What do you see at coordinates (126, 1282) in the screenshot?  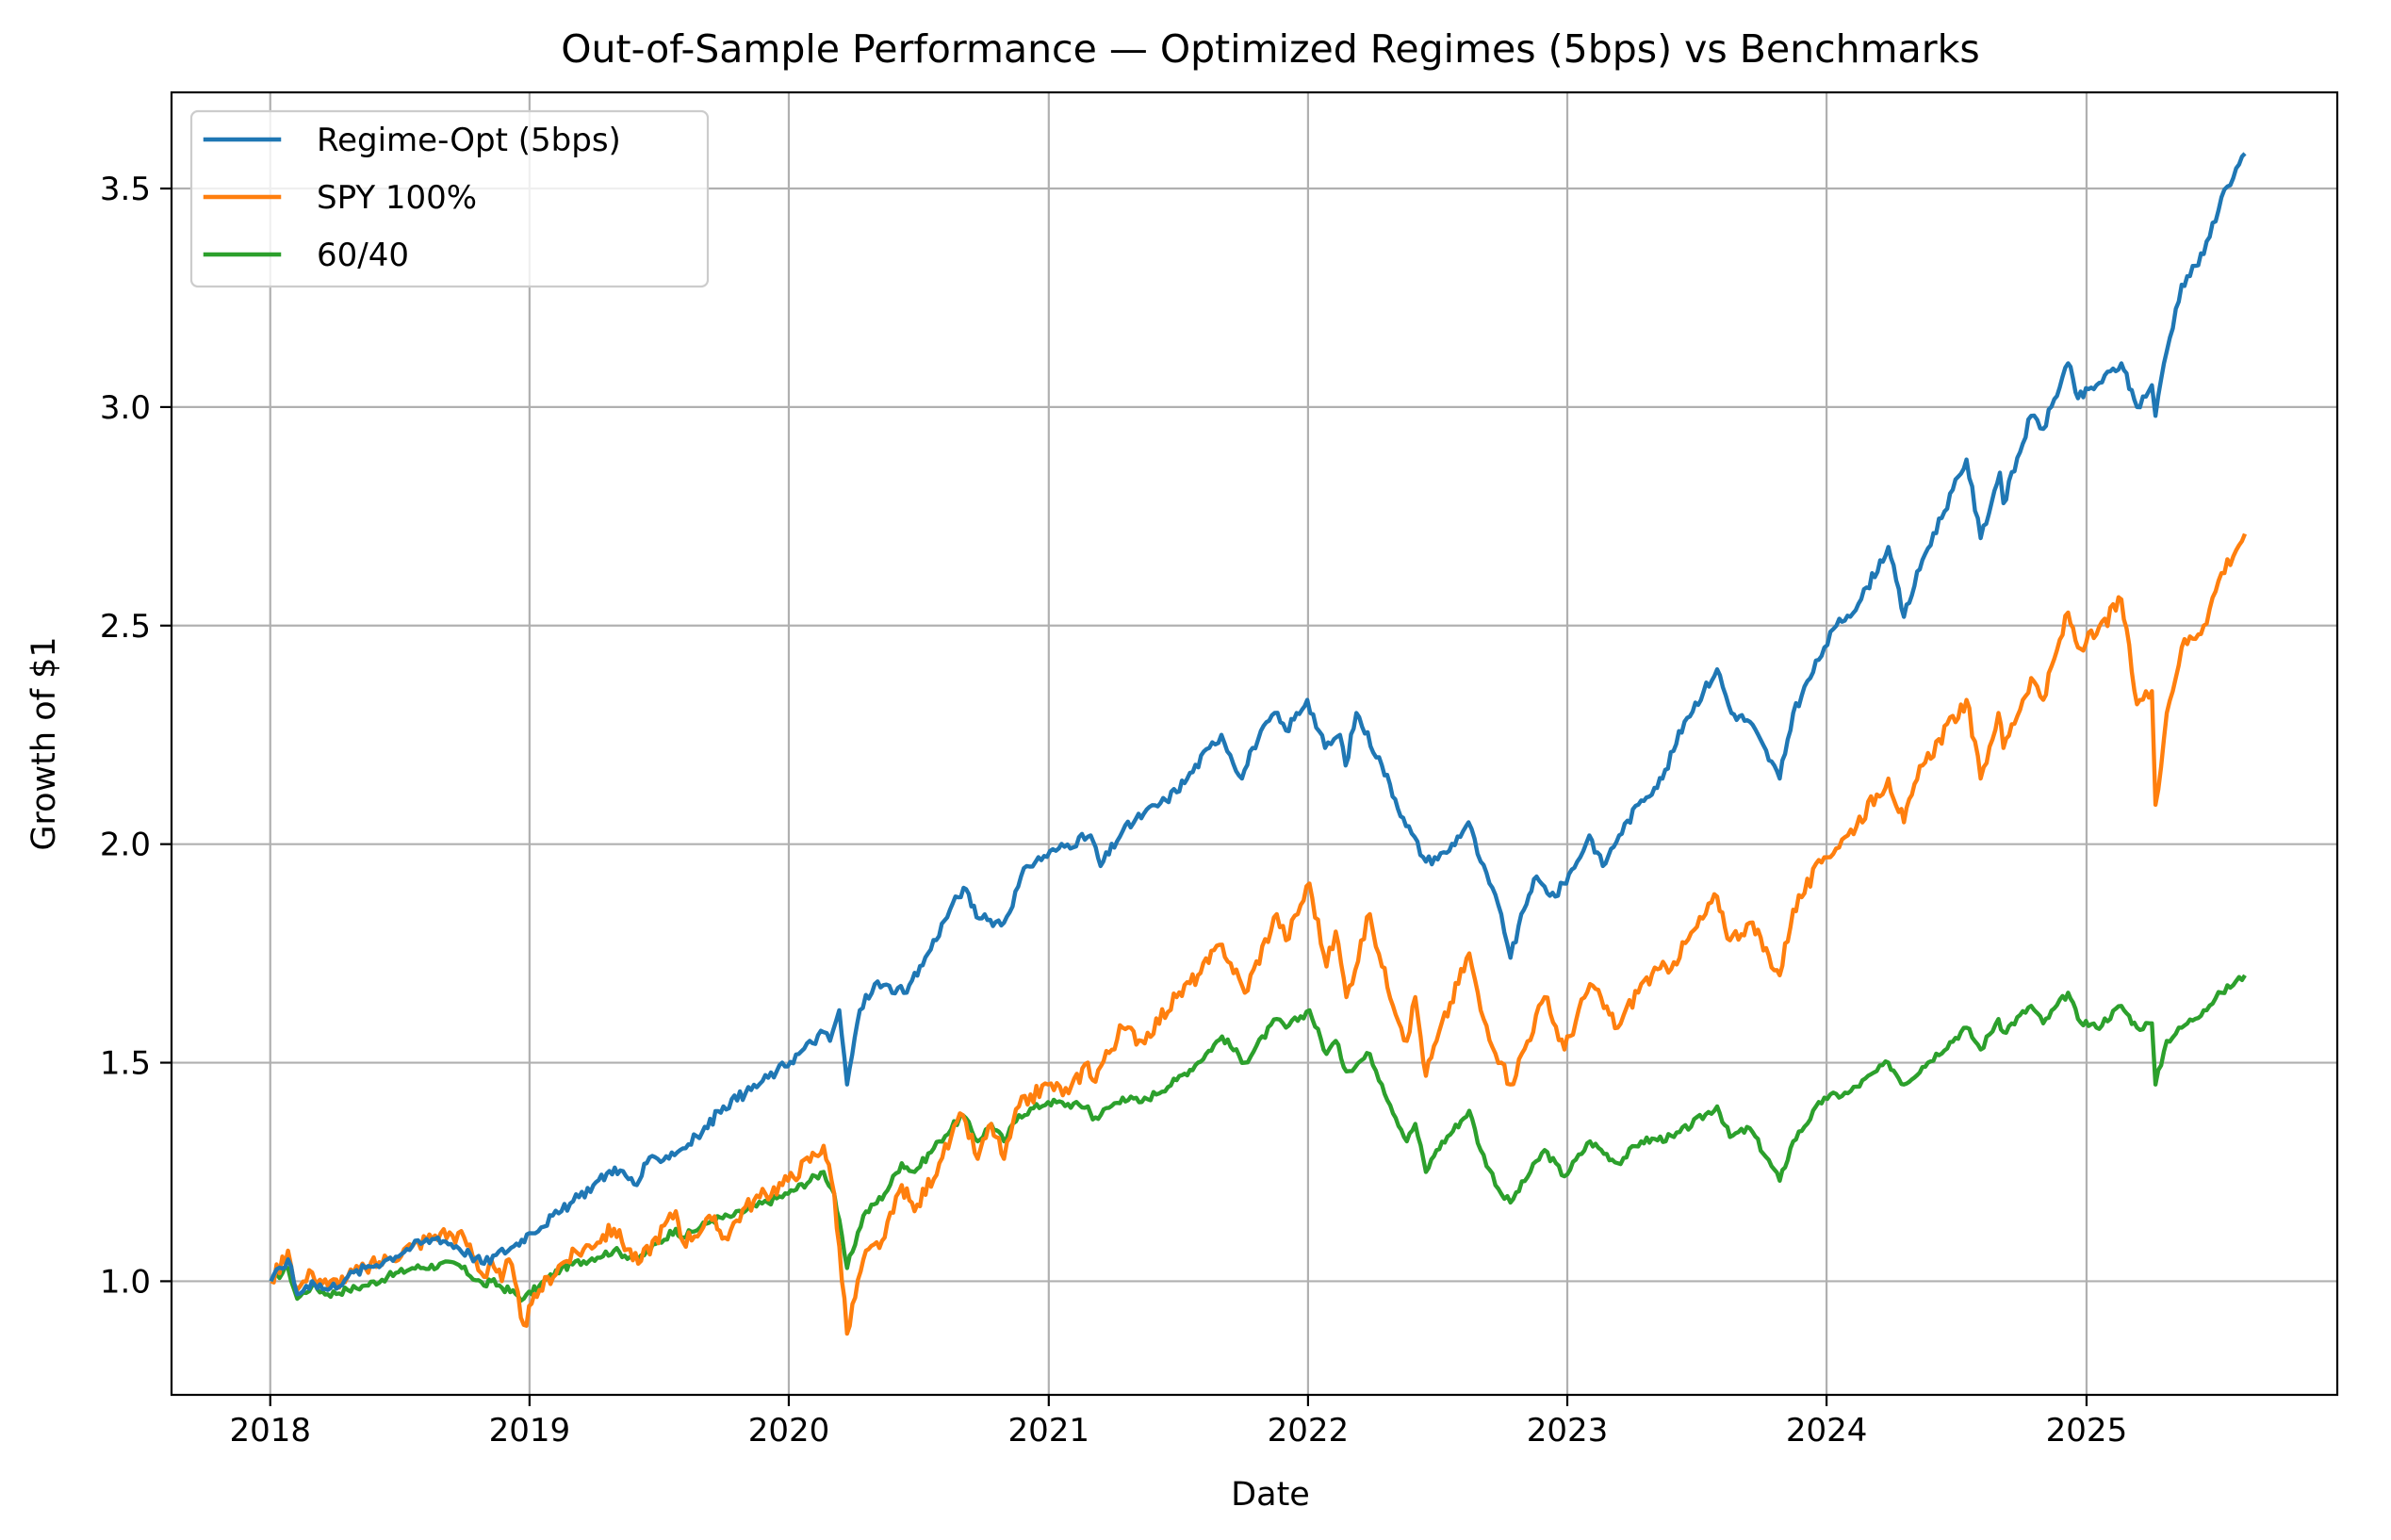 I see `y-tick-label: 1.0` at bounding box center [126, 1282].